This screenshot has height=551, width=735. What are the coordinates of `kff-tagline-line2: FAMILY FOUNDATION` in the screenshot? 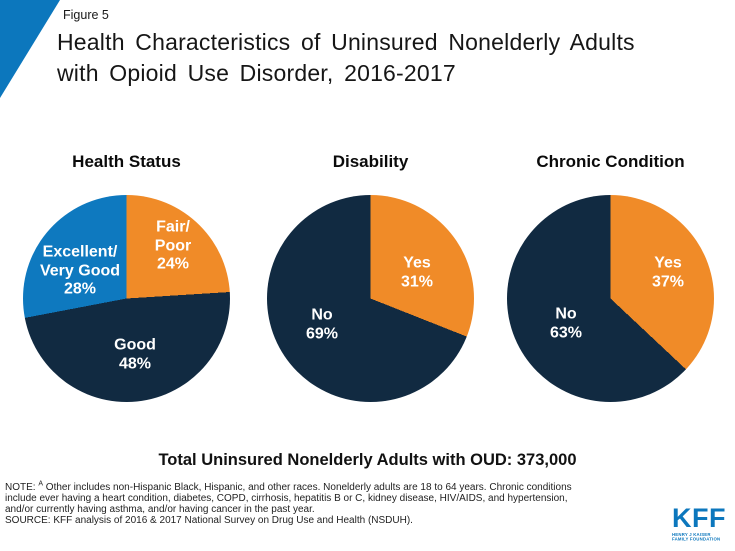 It's located at (696, 539).